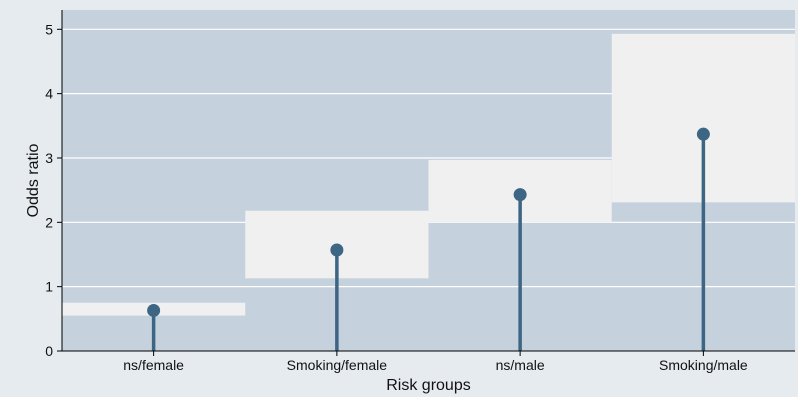 The width and height of the screenshot is (798, 397). I want to click on y-axis-ticks: 0 1 2 3 4 5, so click(53, 190).